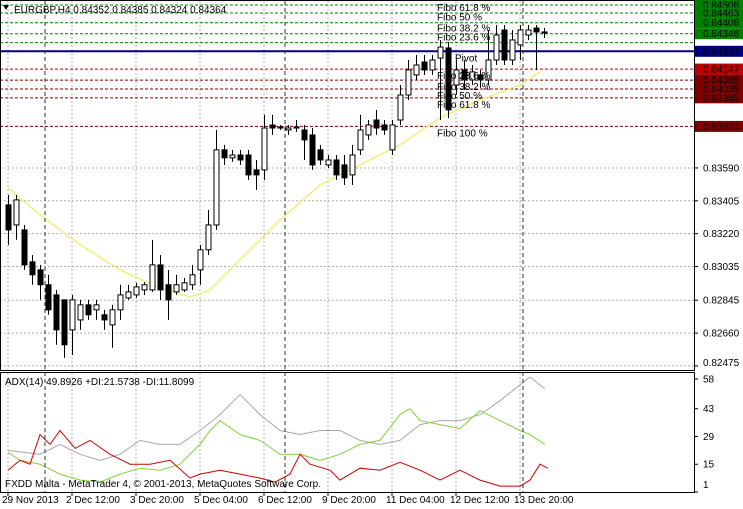 The image size is (743, 509). Describe the element at coordinates (285, 500) in the screenshot. I see `x-tick-label: 6 Dec 12:00` at that location.